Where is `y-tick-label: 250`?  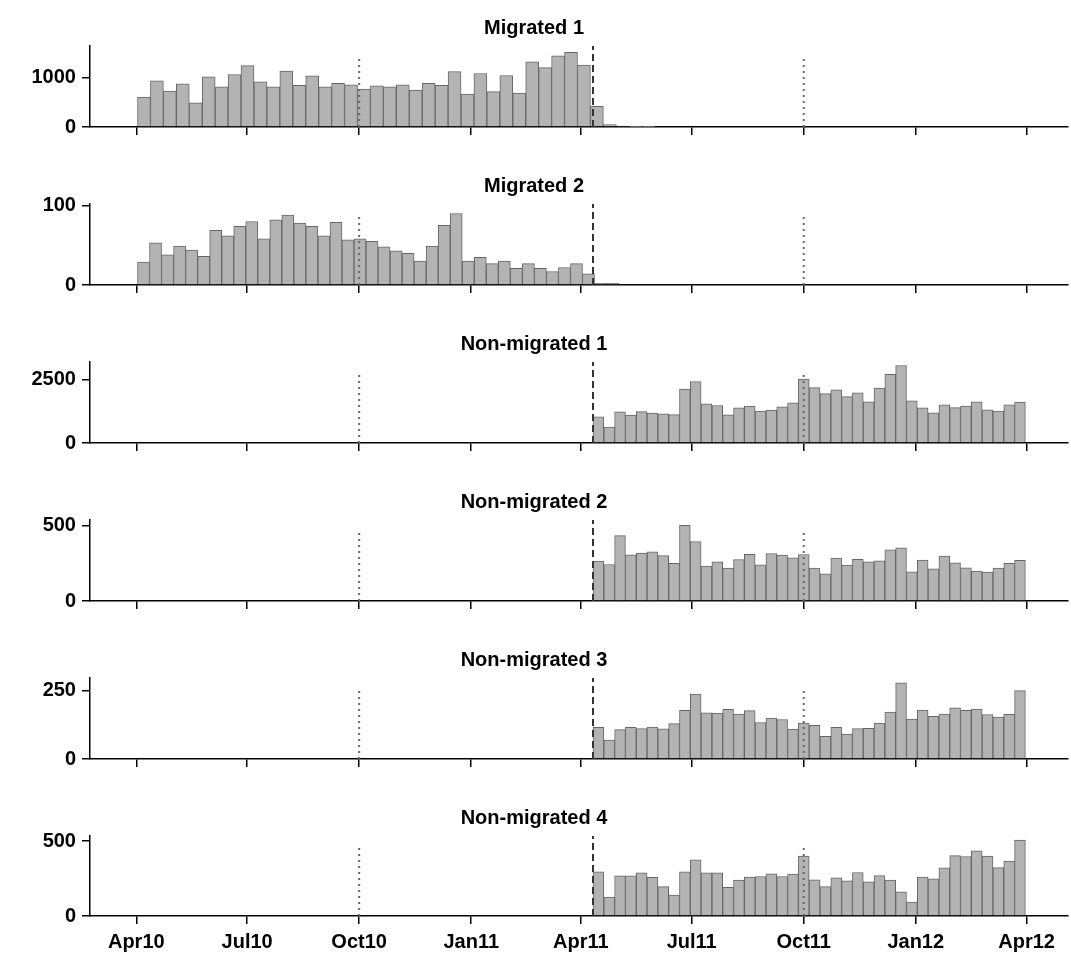
y-tick-label: 250 is located at coordinates (59, 688).